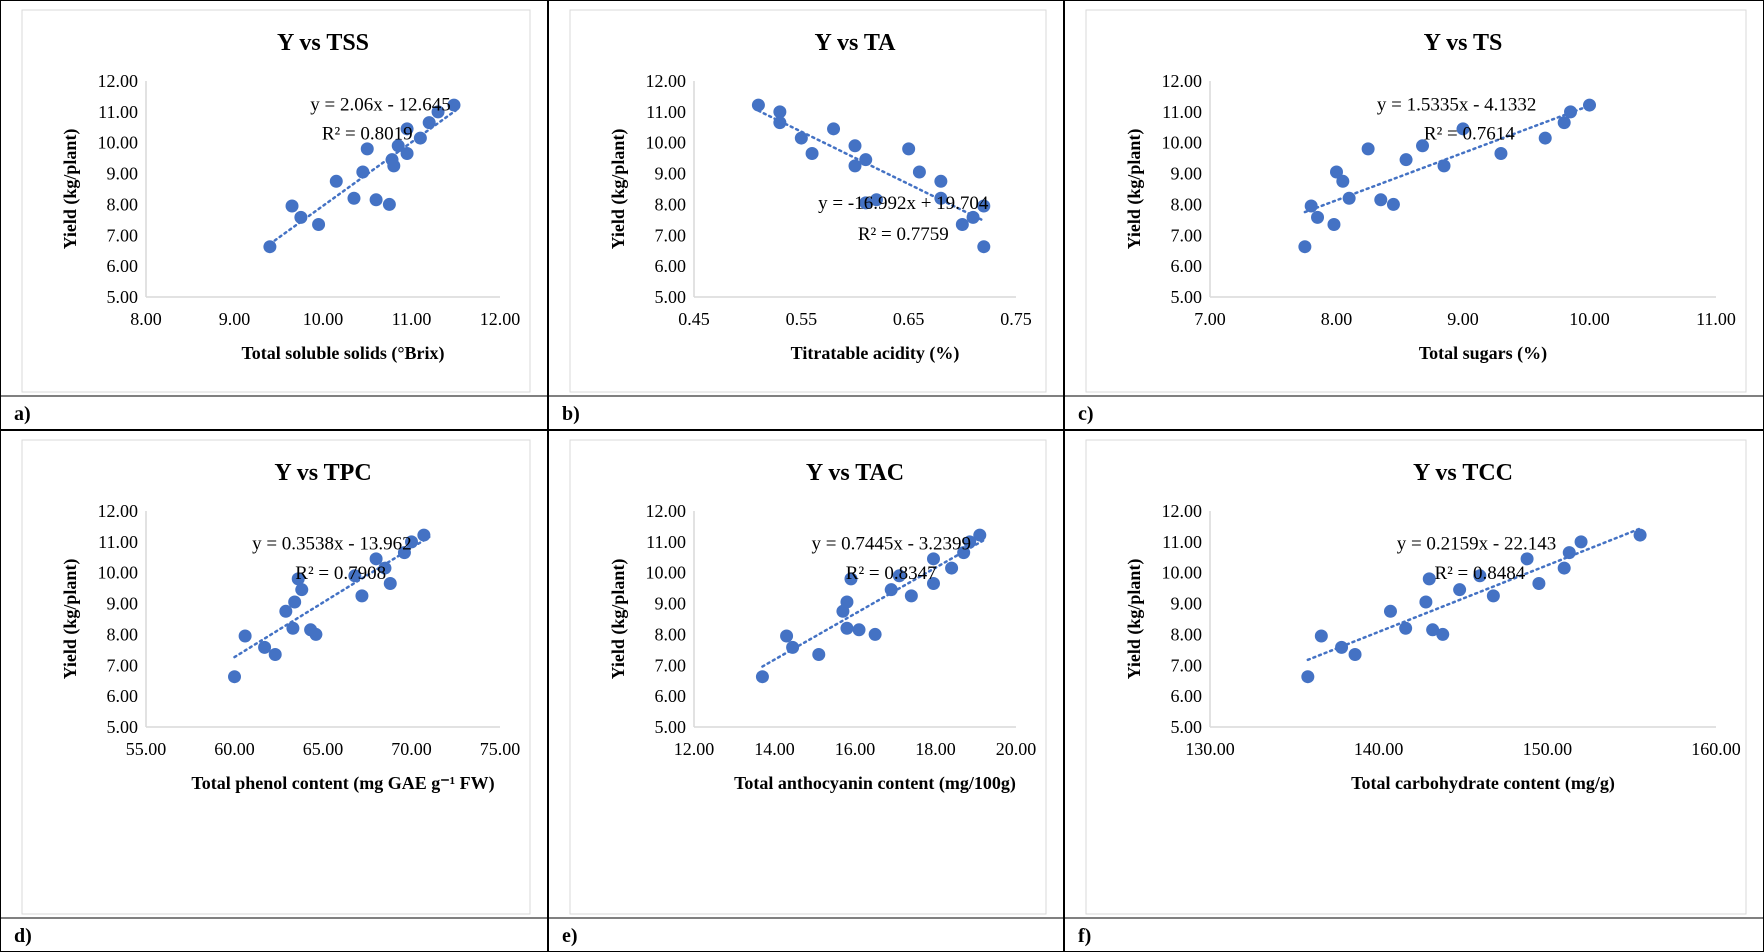  I want to click on x-tick-label: 14.00, so click(774, 749).